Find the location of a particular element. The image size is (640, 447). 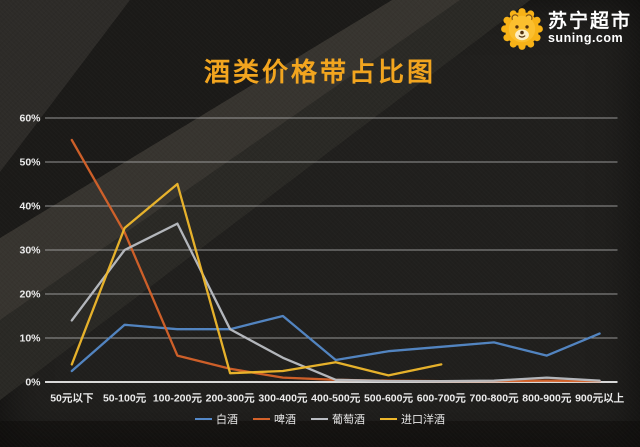

y-tick-label: 40% is located at coordinates (30, 207).